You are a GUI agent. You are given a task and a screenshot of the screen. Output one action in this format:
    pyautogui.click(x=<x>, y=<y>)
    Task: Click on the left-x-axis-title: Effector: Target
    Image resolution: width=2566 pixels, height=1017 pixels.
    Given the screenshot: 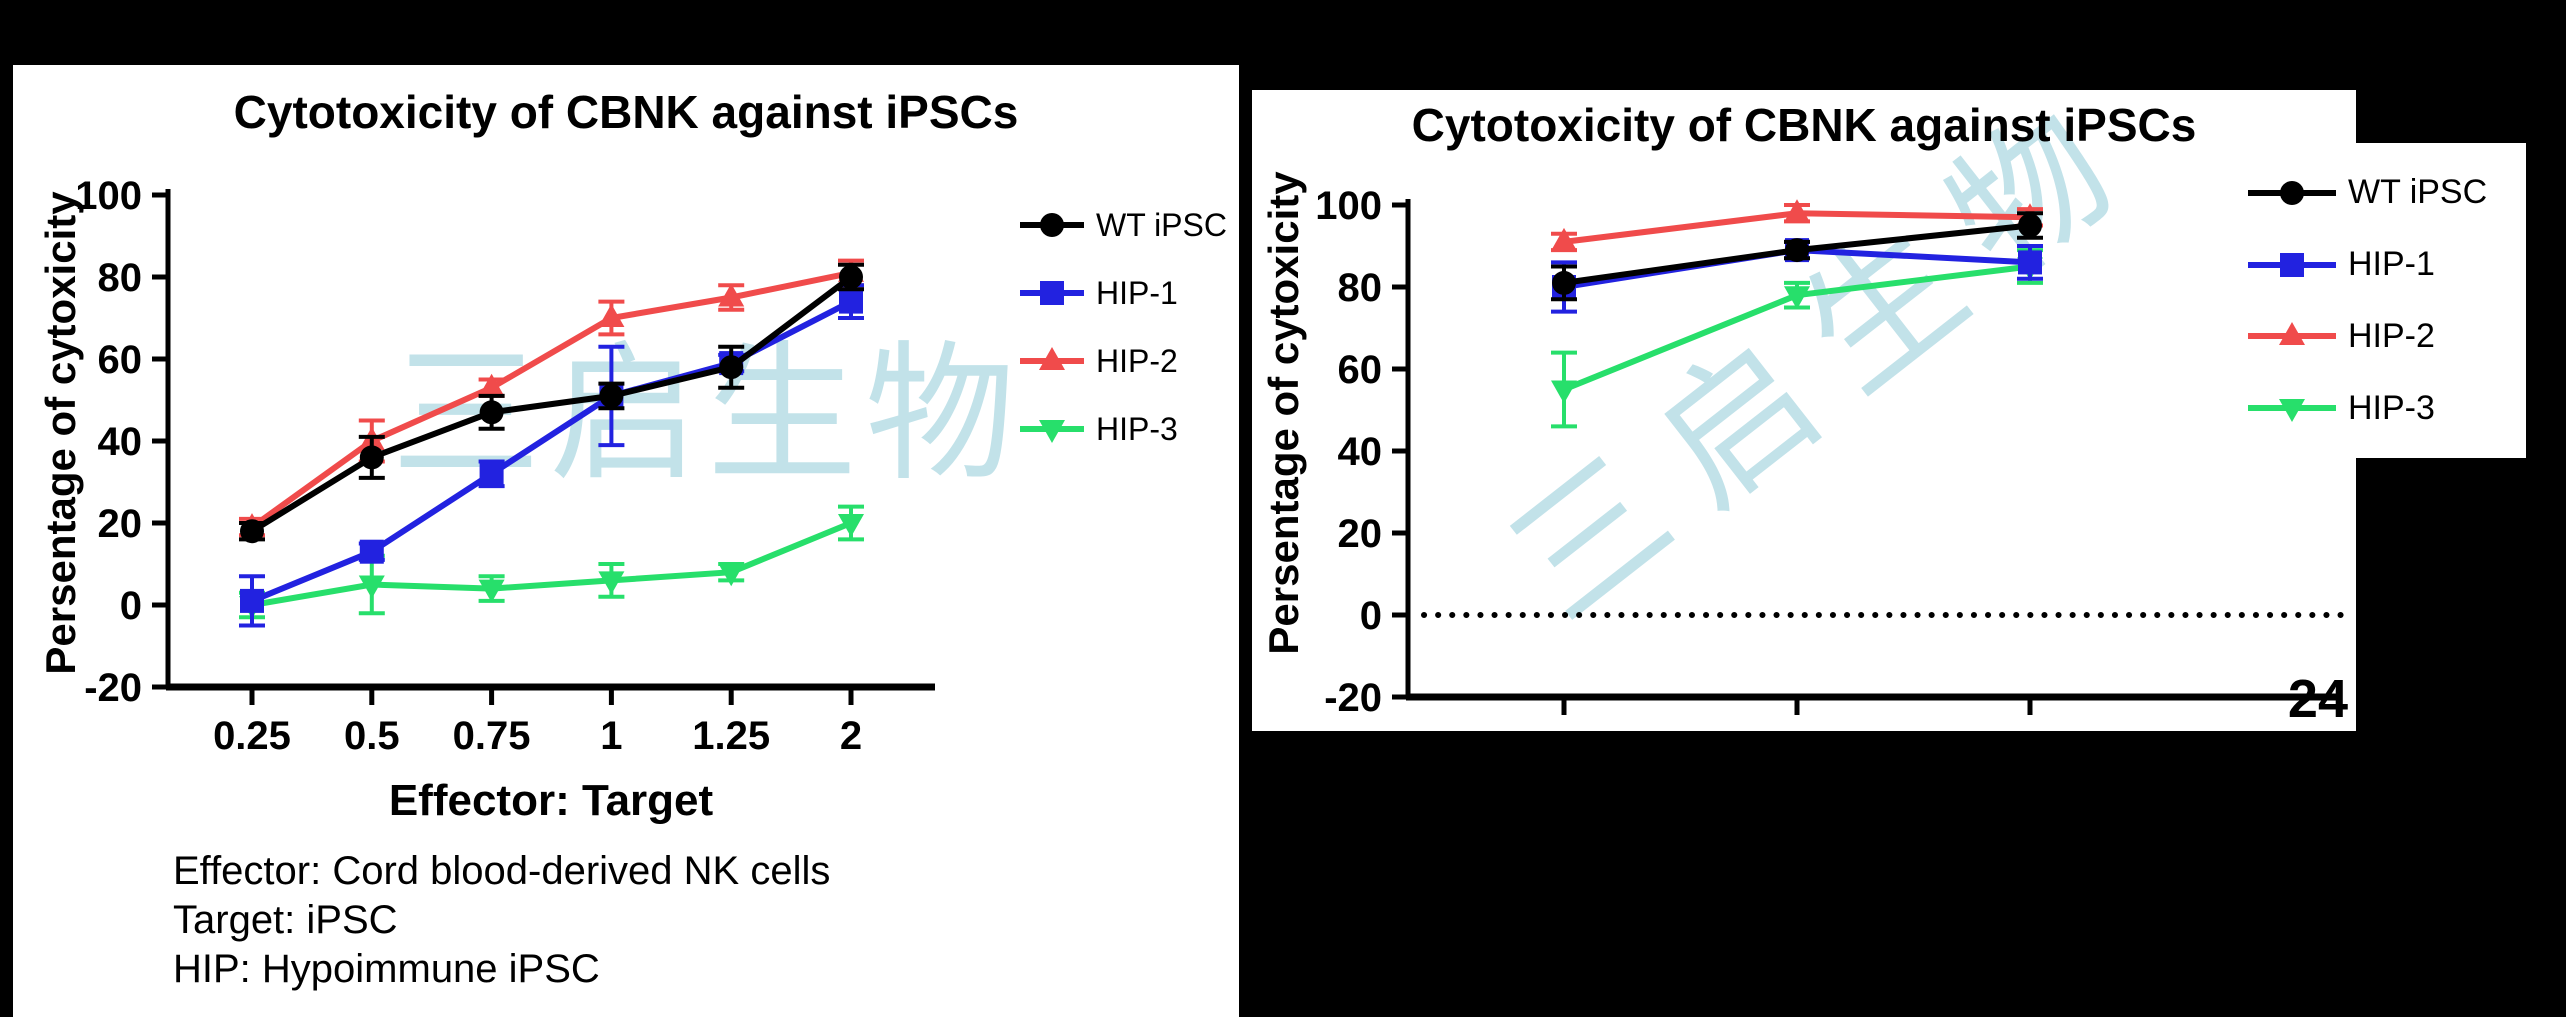 What is the action you would take?
    pyautogui.click(x=551, y=800)
    